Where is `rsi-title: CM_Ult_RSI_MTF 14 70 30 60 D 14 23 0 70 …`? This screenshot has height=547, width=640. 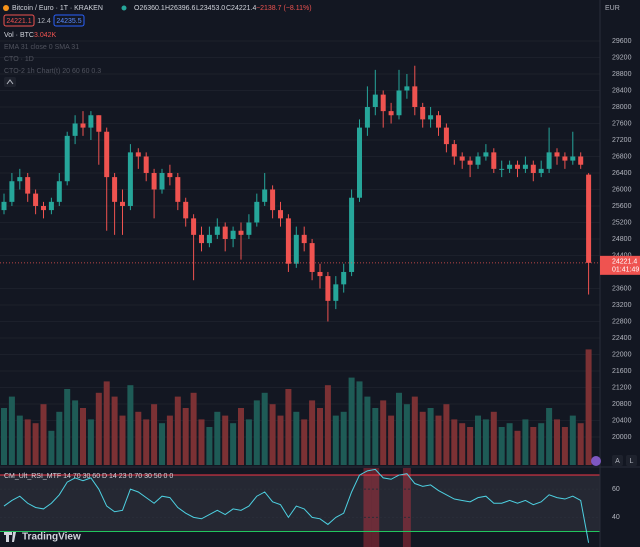 rsi-title: CM_Ult_RSI_MTF 14 70 30 60 D 14 23 0 70 … is located at coordinates (88, 476).